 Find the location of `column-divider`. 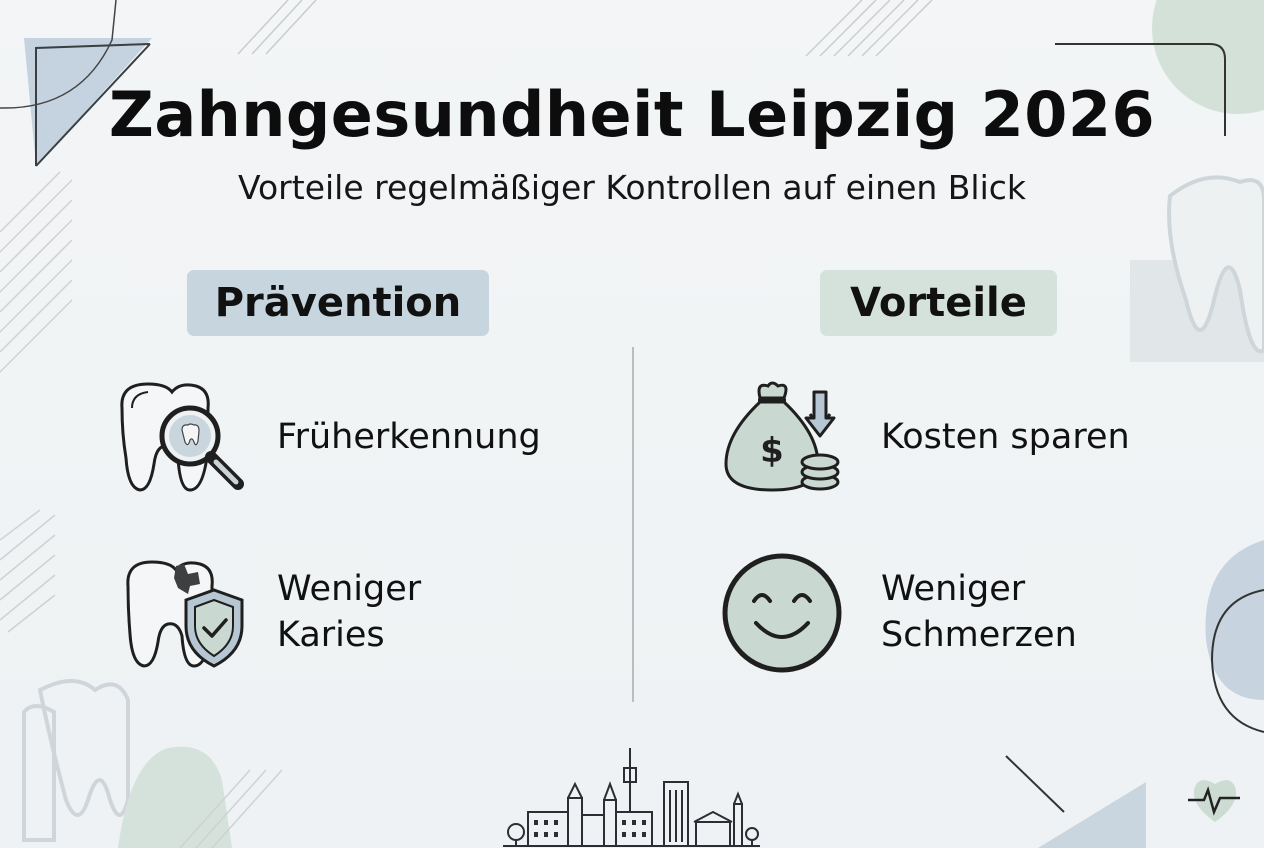

column-divider is located at coordinates (633, 524).